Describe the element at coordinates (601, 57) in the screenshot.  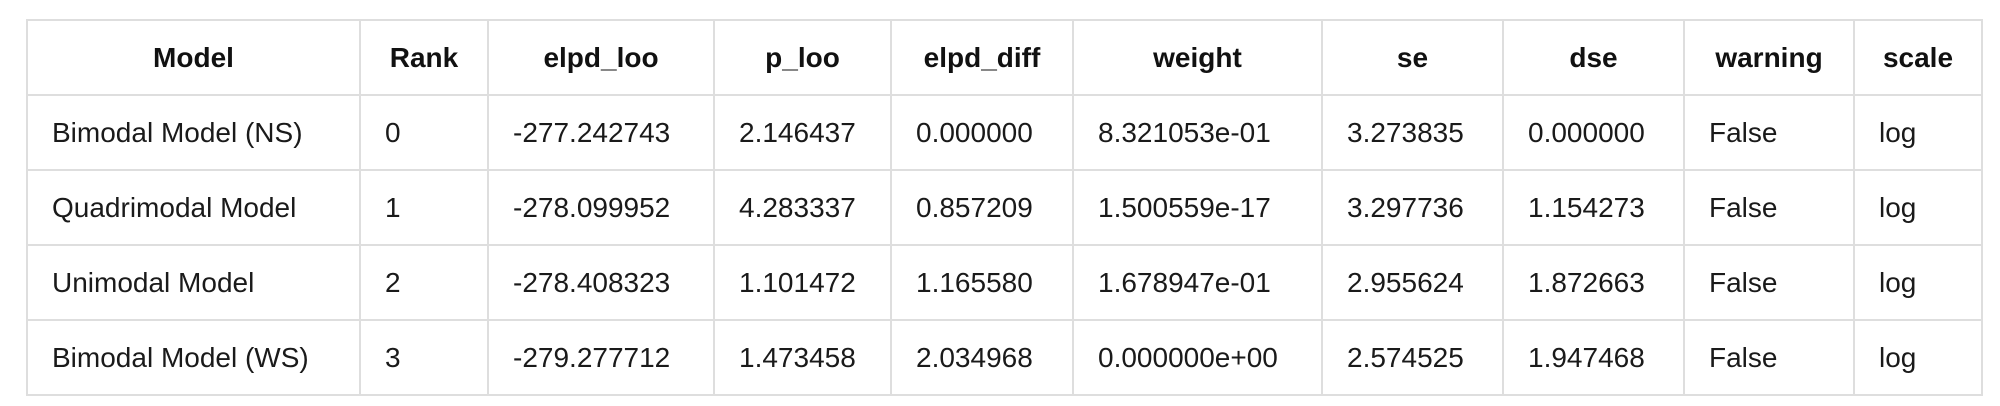
I see `column-header: elpd_loo` at that location.